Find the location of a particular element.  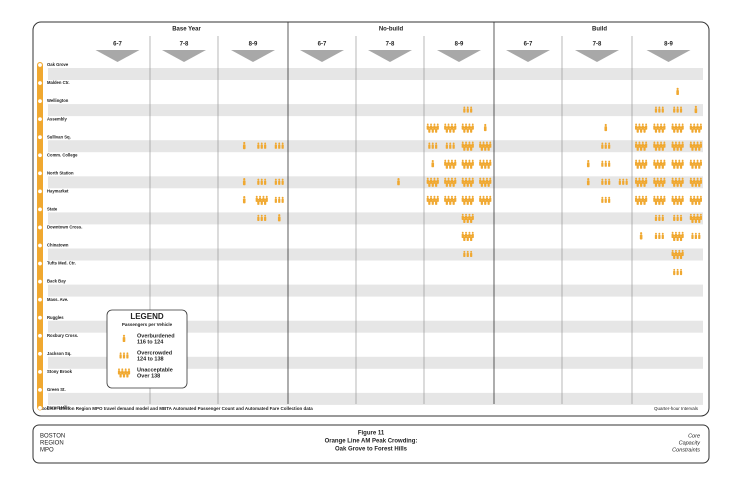

station-label: Assembly is located at coordinates (57, 118).